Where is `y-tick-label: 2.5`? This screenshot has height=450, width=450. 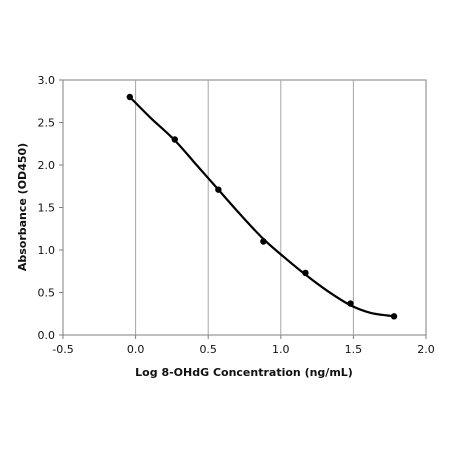
y-tick-label: 2.5 is located at coordinates (47, 123).